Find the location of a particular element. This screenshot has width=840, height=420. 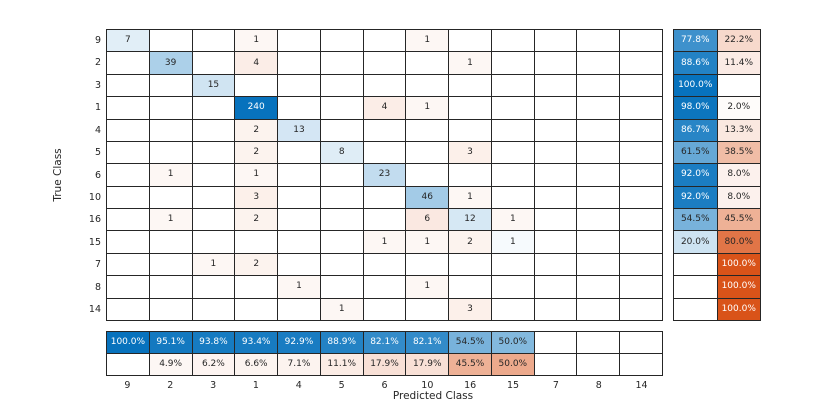

row-summary-correct-cell: 54.5% is located at coordinates (695, 220).